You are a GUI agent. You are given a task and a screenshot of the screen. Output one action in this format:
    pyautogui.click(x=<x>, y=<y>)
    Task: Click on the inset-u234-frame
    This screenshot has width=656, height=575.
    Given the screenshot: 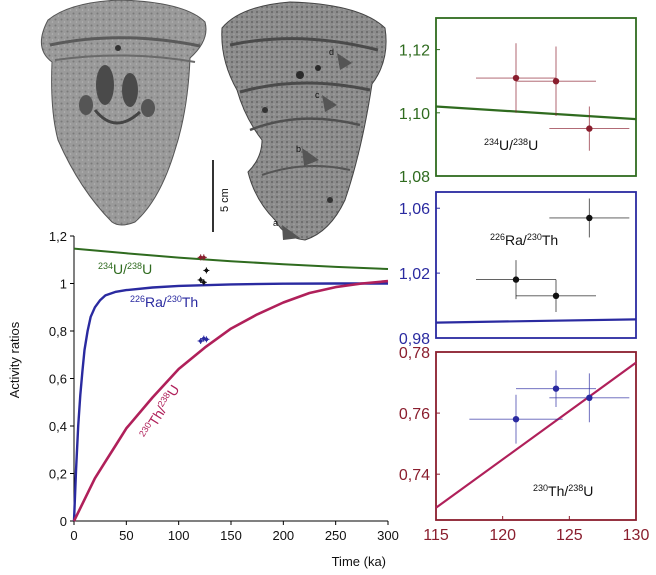 What is the action you would take?
    pyautogui.click(x=536, y=97)
    